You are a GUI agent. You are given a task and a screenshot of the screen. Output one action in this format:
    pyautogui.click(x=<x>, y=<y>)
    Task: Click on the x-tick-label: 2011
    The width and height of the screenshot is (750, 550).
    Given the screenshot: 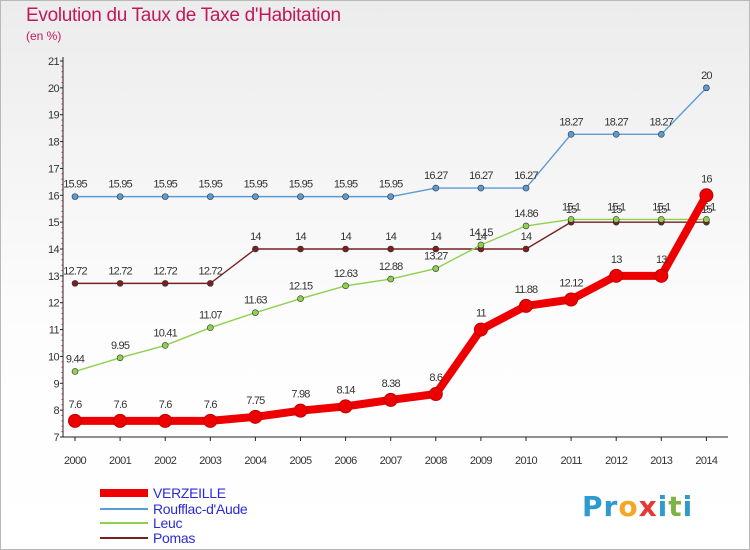 What is the action you would take?
    pyautogui.click(x=571, y=461)
    